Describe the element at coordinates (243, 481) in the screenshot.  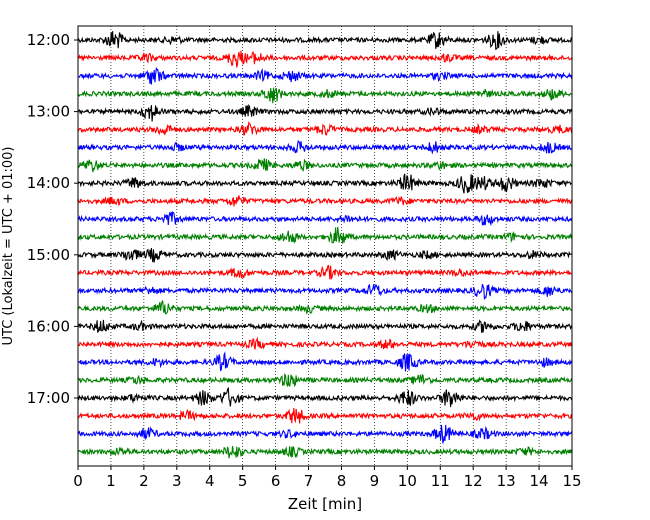
I see `x-tick-label: 5` at that location.